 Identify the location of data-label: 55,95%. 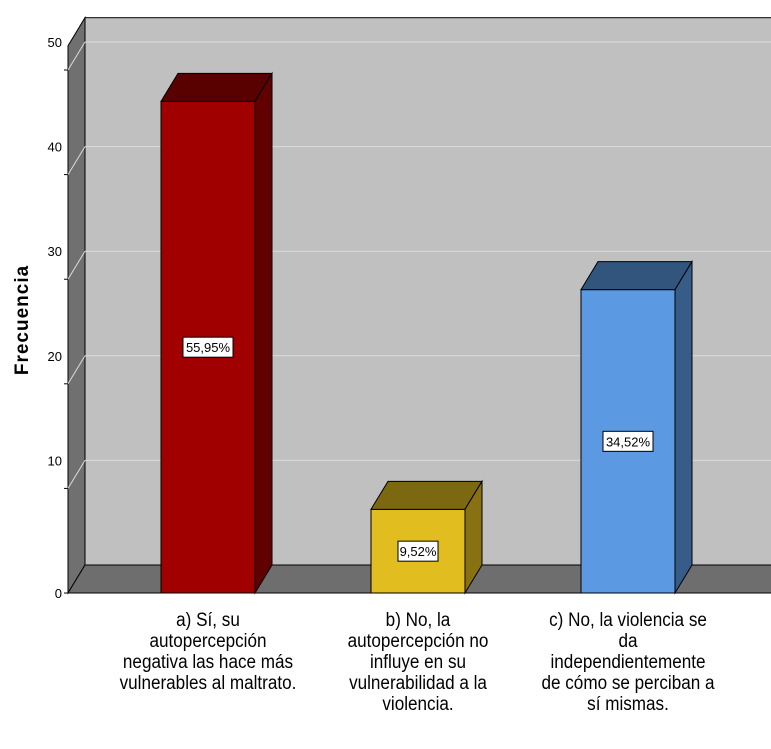
(208, 347).